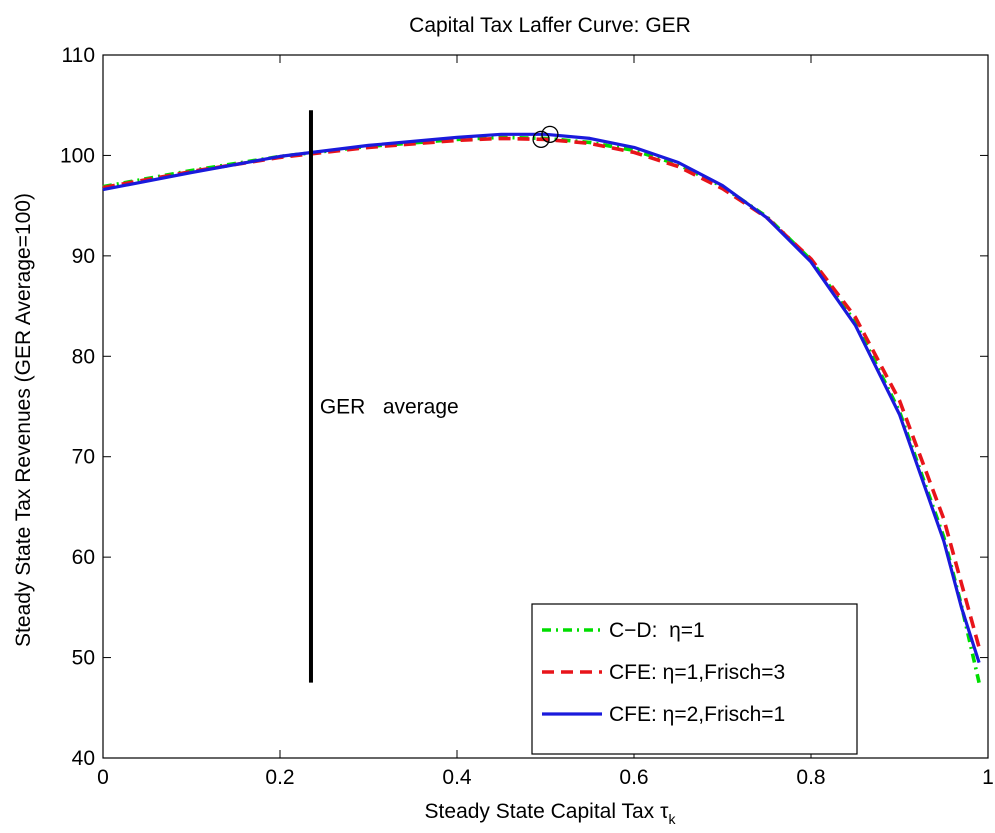 The height and width of the screenshot is (833, 995). What do you see at coordinates (279, 777) in the screenshot?
I see `x-tick-label: 0.2` at bounding box center [279, 777].